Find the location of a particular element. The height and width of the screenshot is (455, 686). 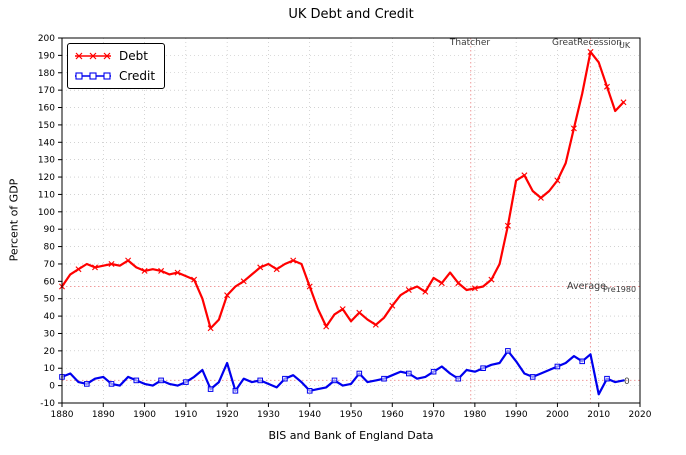

y-tick-label: 80 is located at coordinates (50, 248).